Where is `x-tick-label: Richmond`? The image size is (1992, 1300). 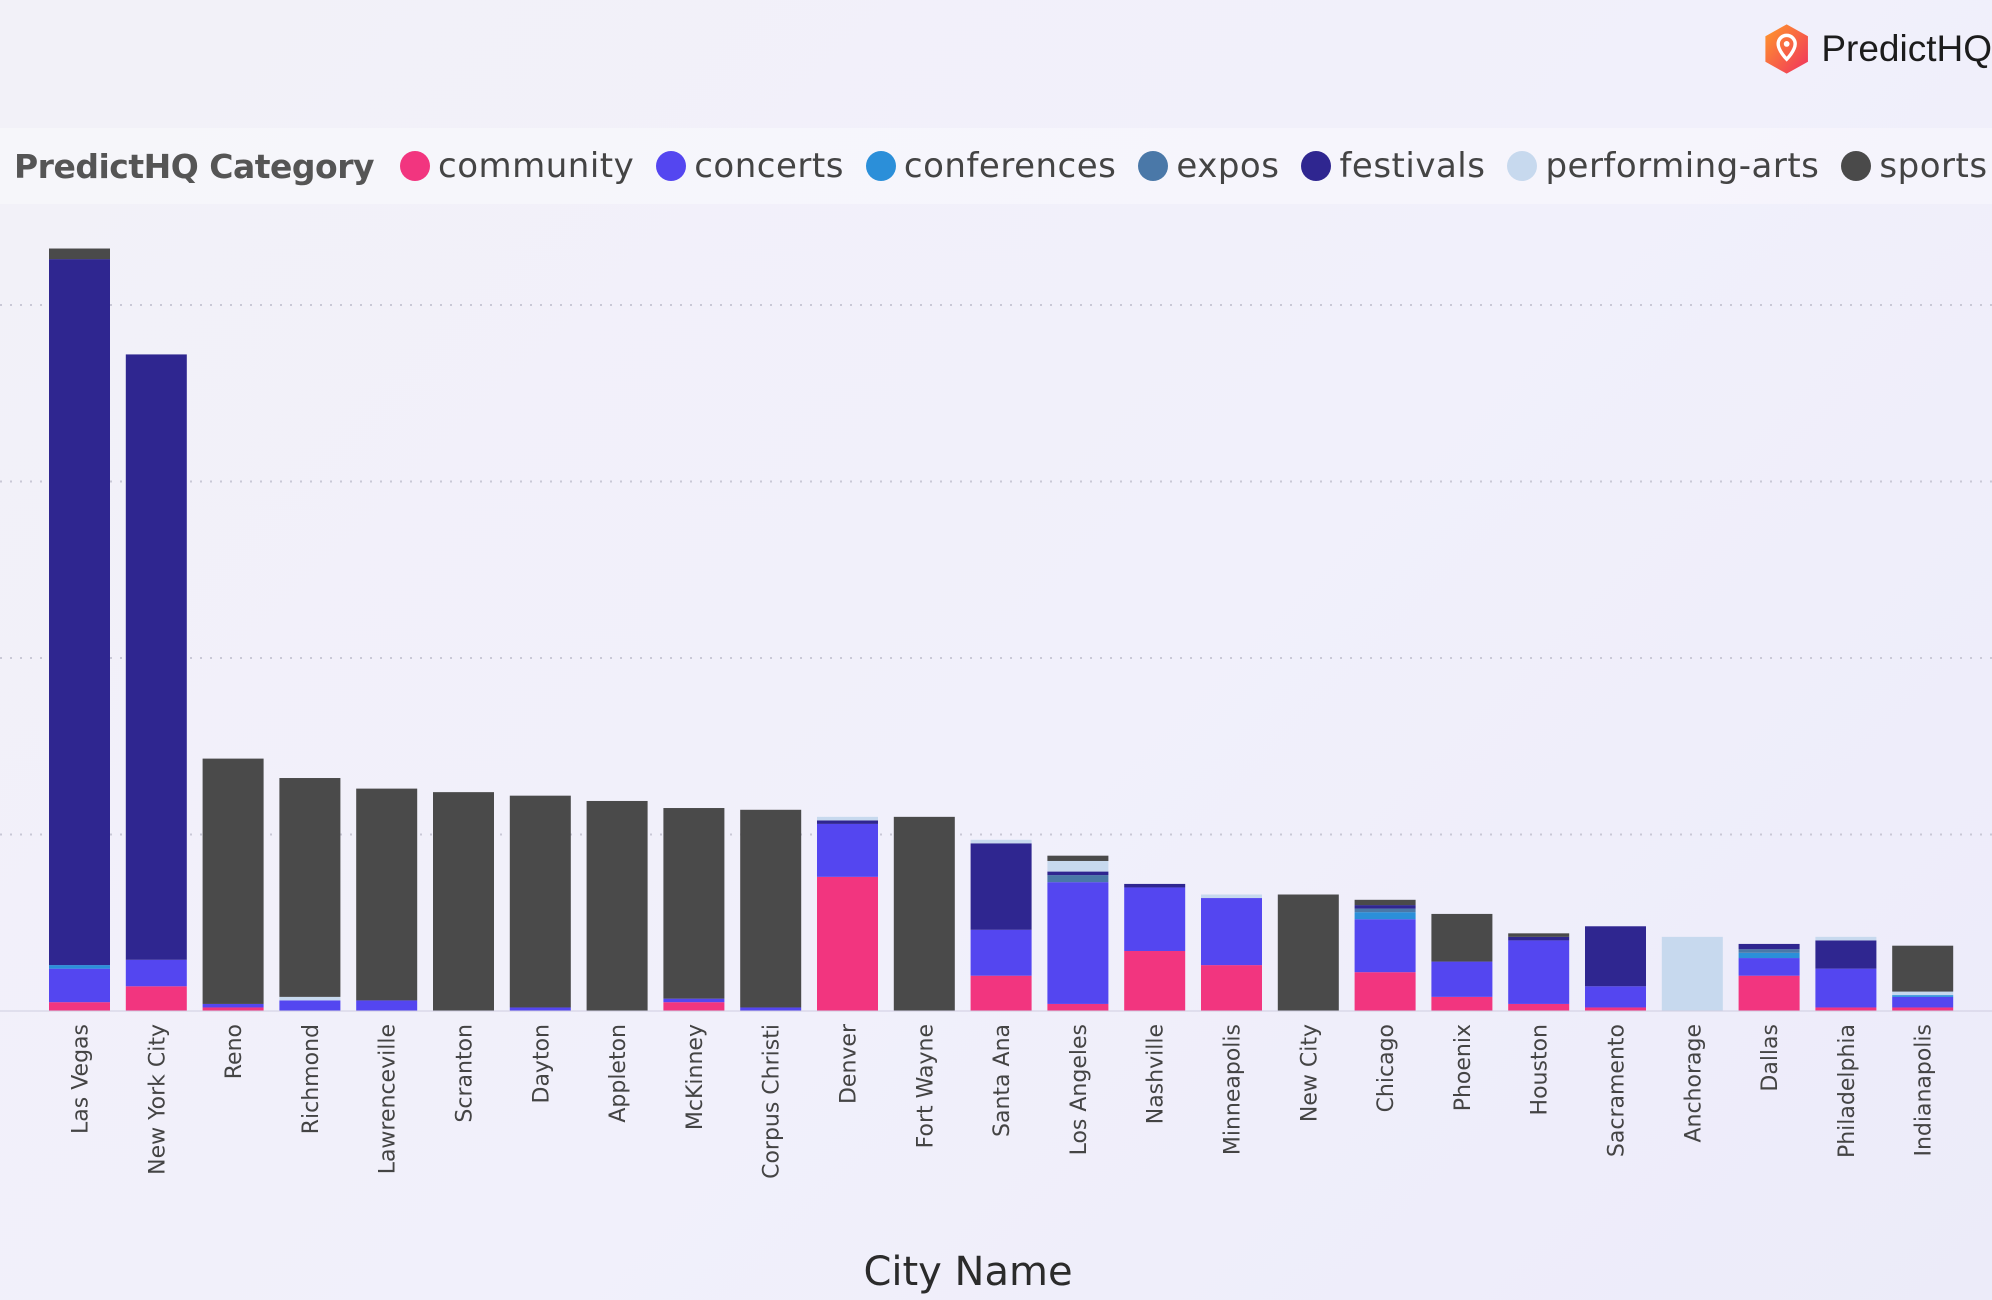 x-tick-label: Richmond is located at coordinates (311, 1079).